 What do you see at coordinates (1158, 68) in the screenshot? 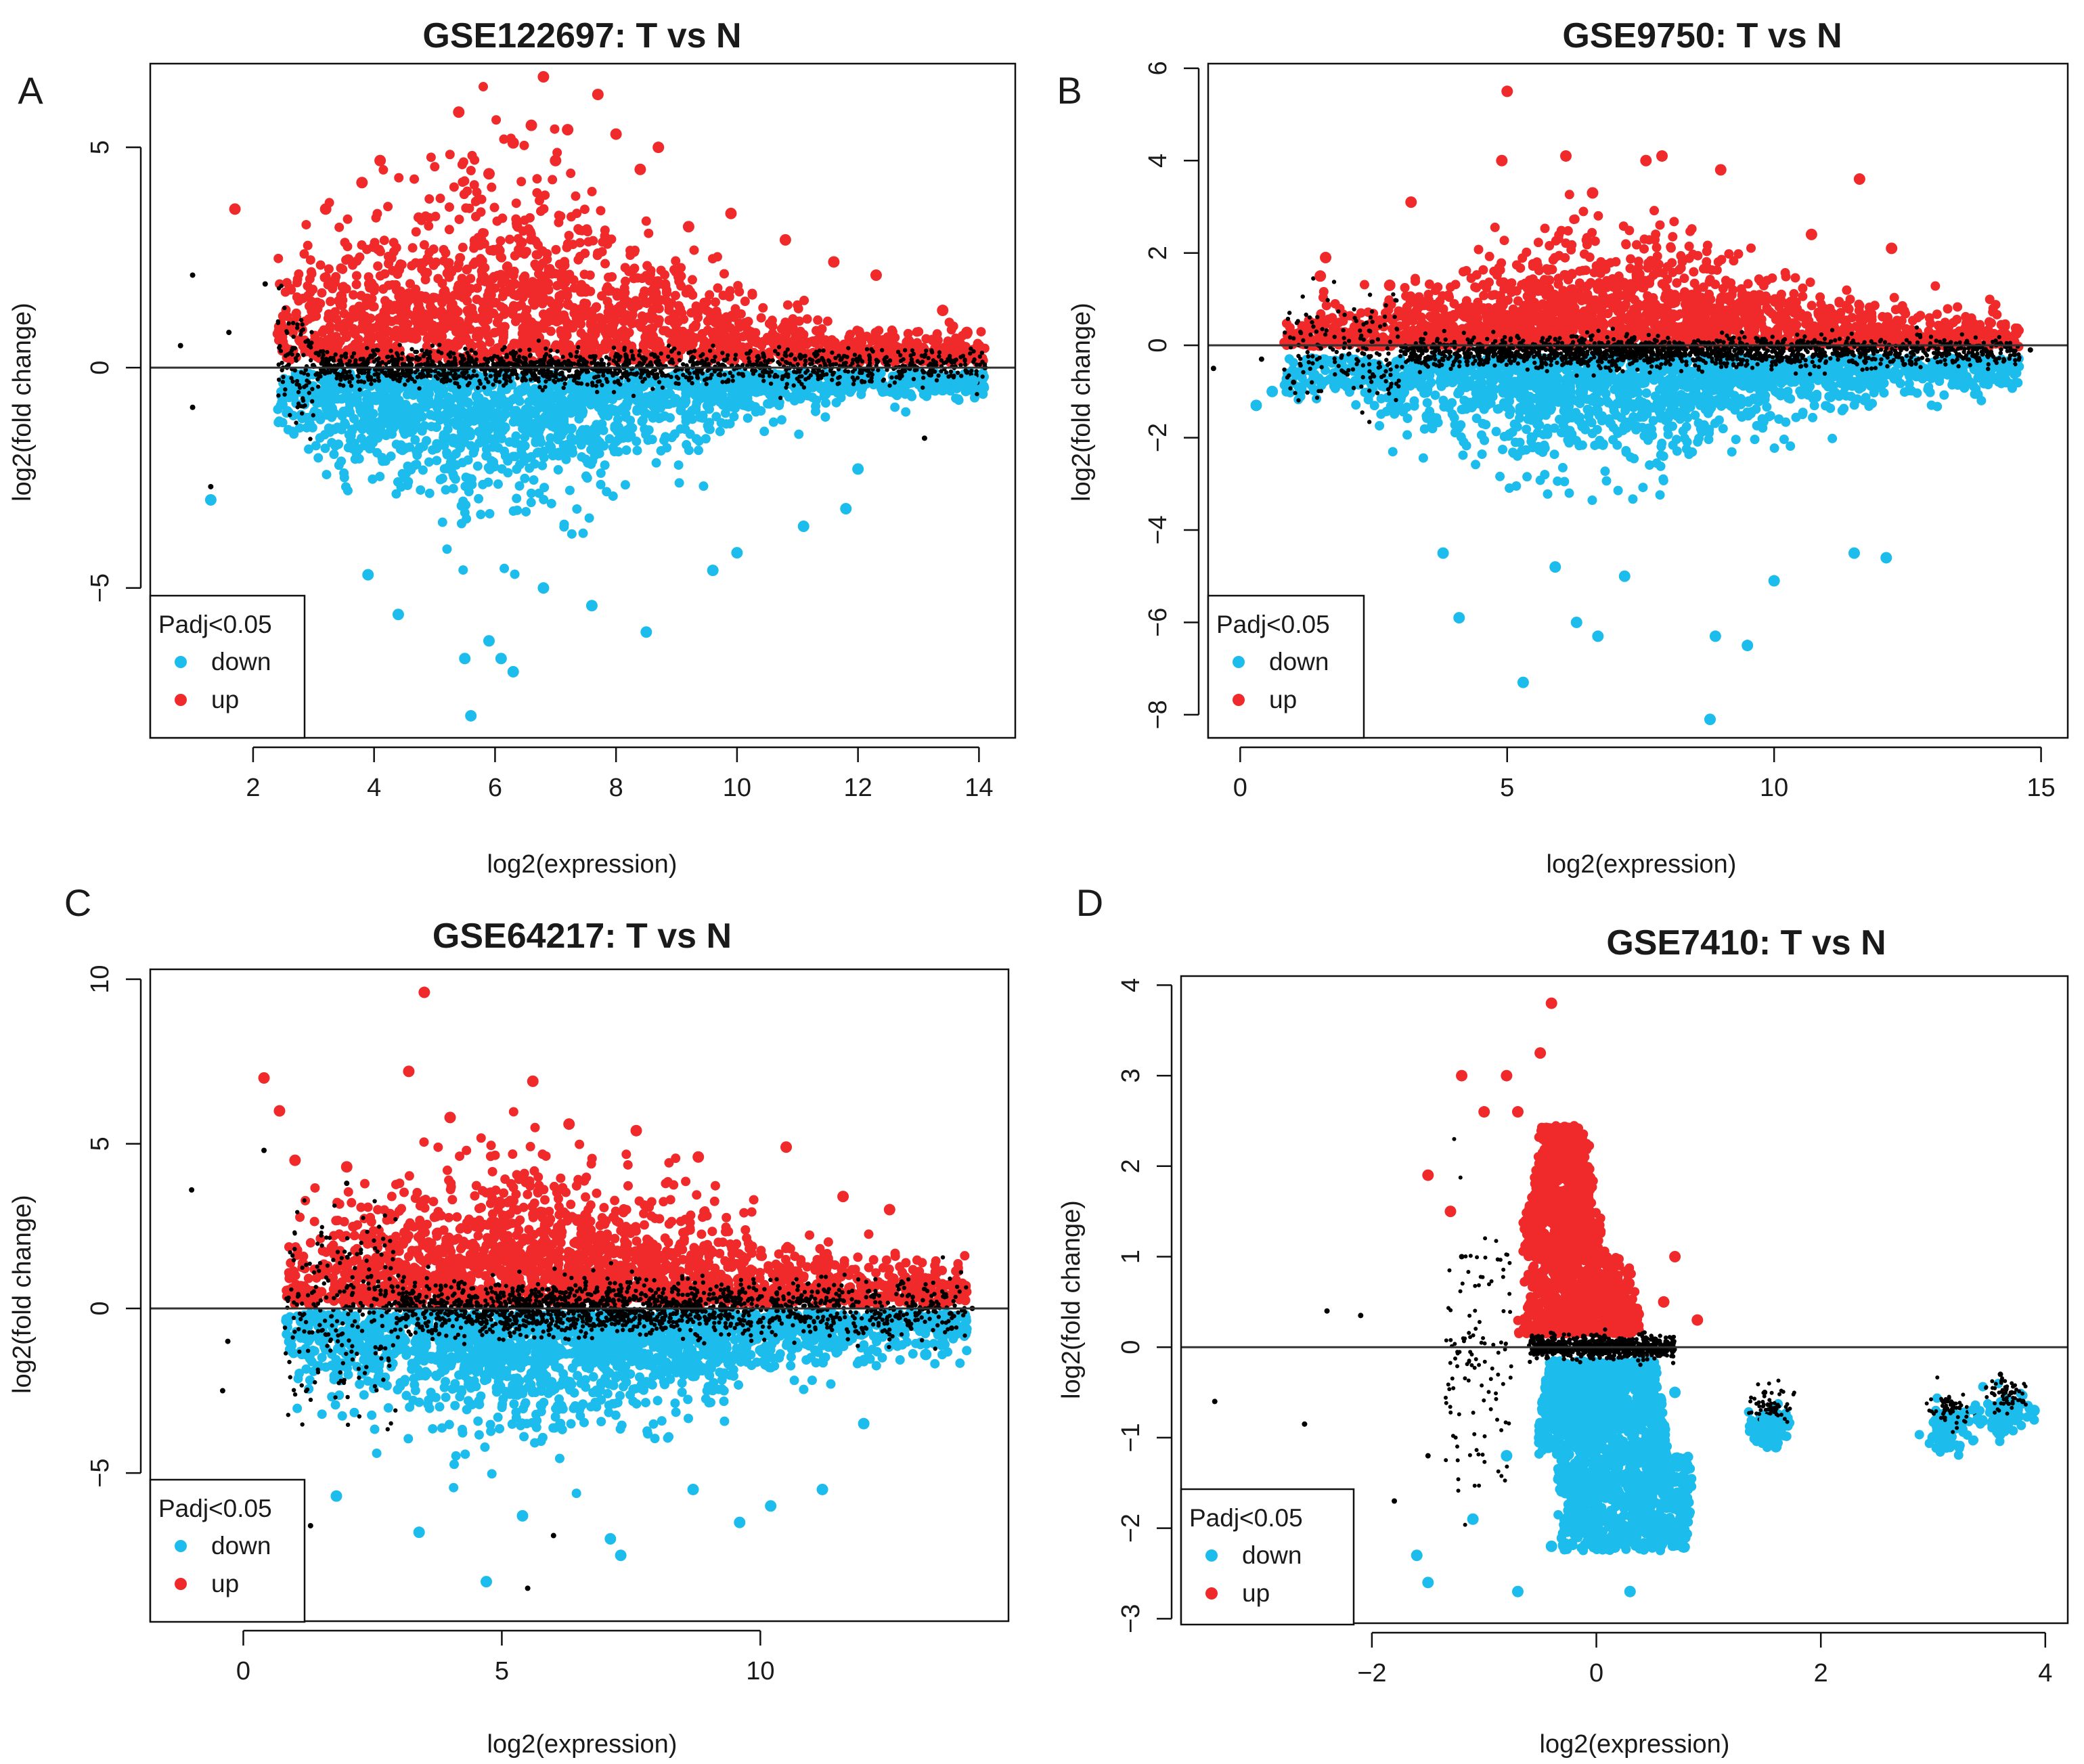
I see `y-tick-label: 6` at bounding box center [1158, 68].